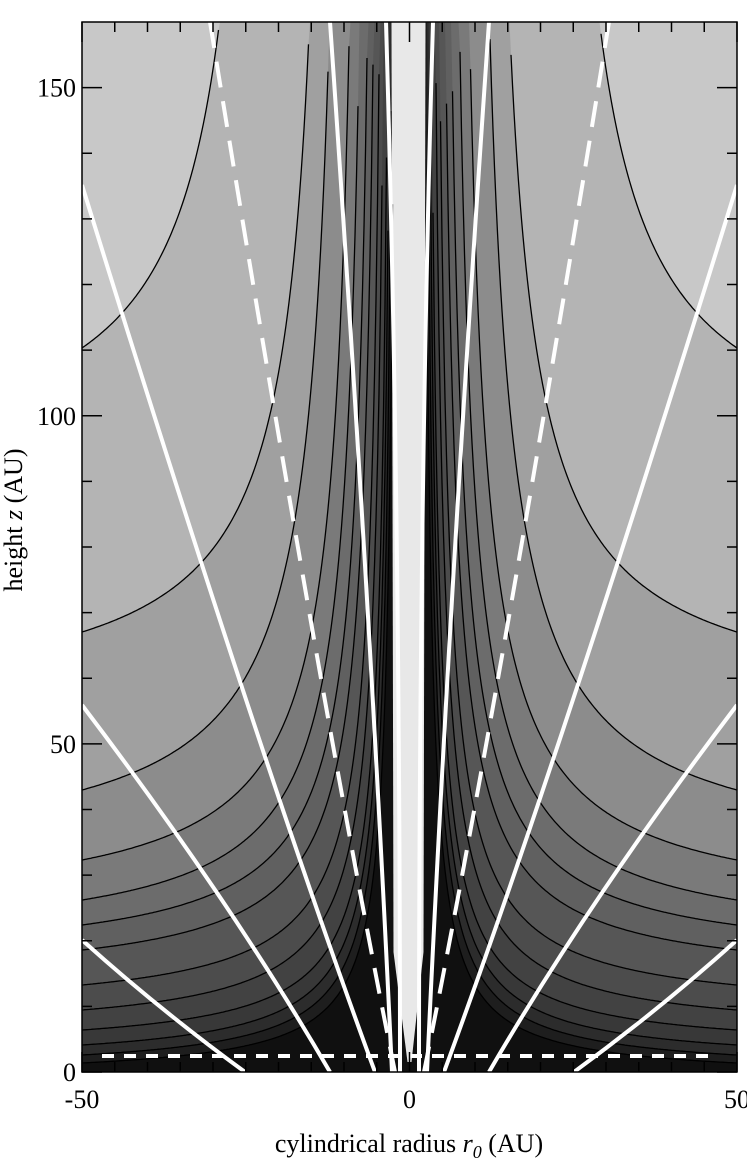  I want to click on y-tick-label: 0, so click(69, 1072).